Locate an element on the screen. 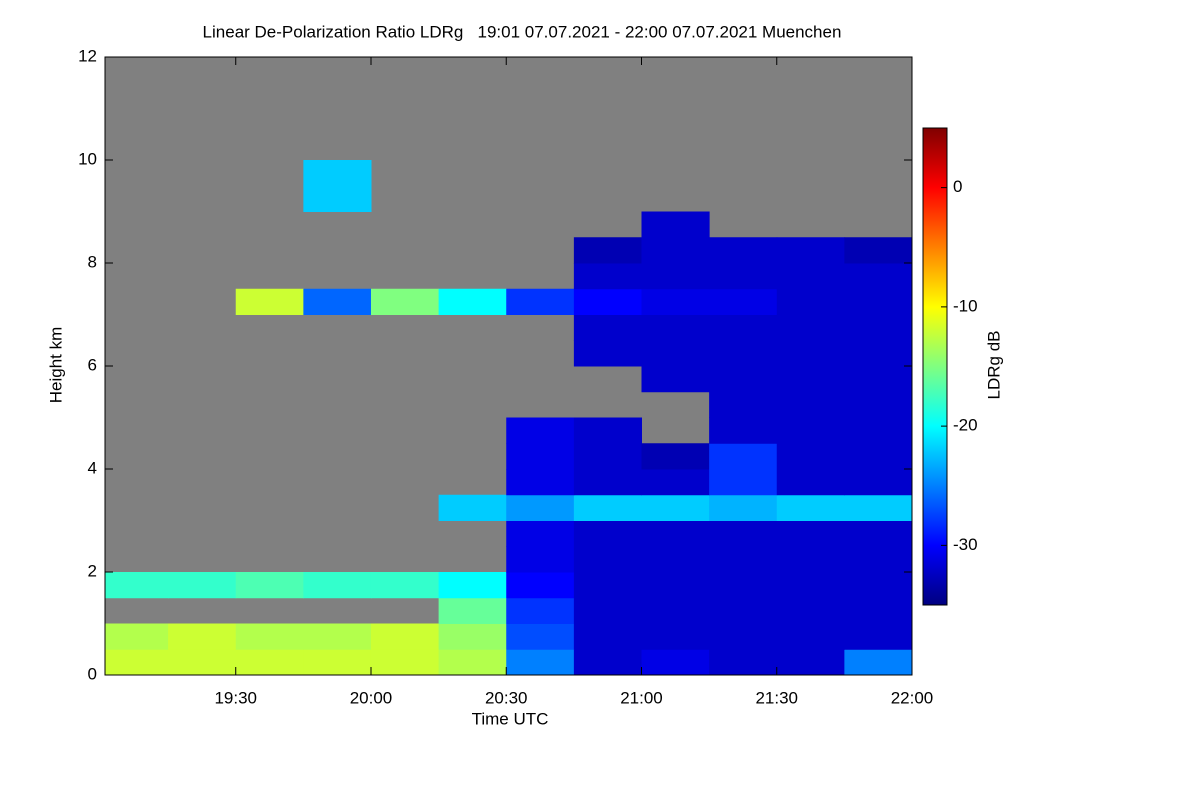 This screenshot has height=800, width=1200. x-tick-label: 21:00 is located at coordinates (641, 697).